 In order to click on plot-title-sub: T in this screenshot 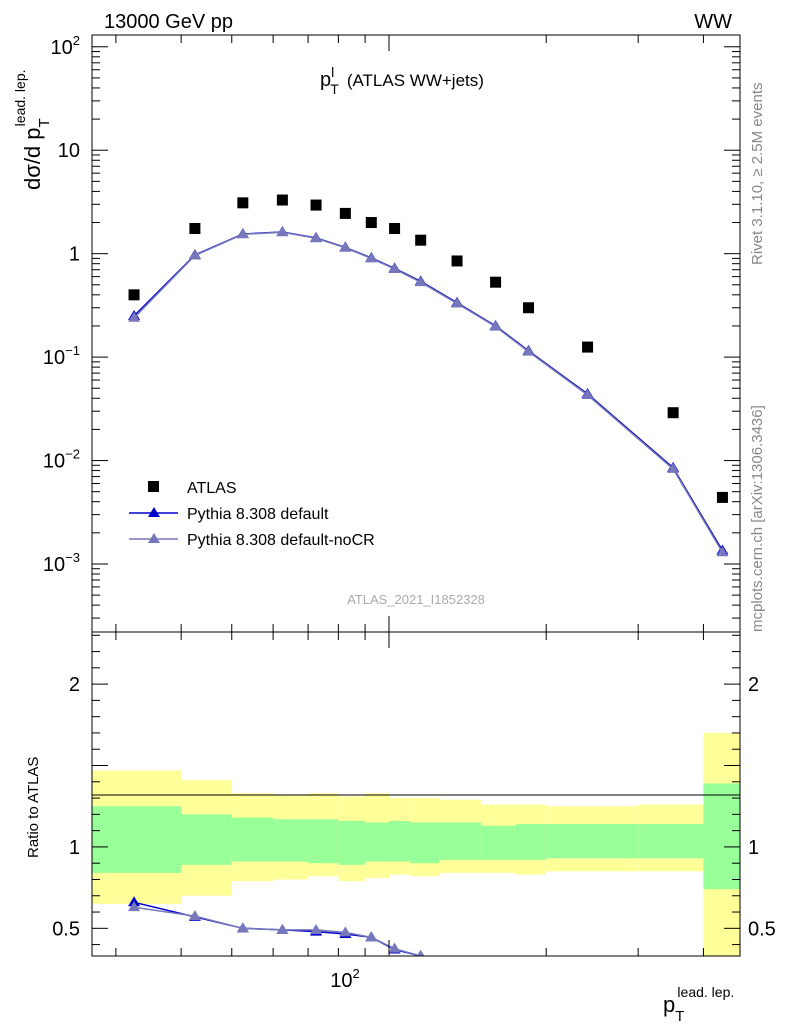, I will do `click(334, 89)`.